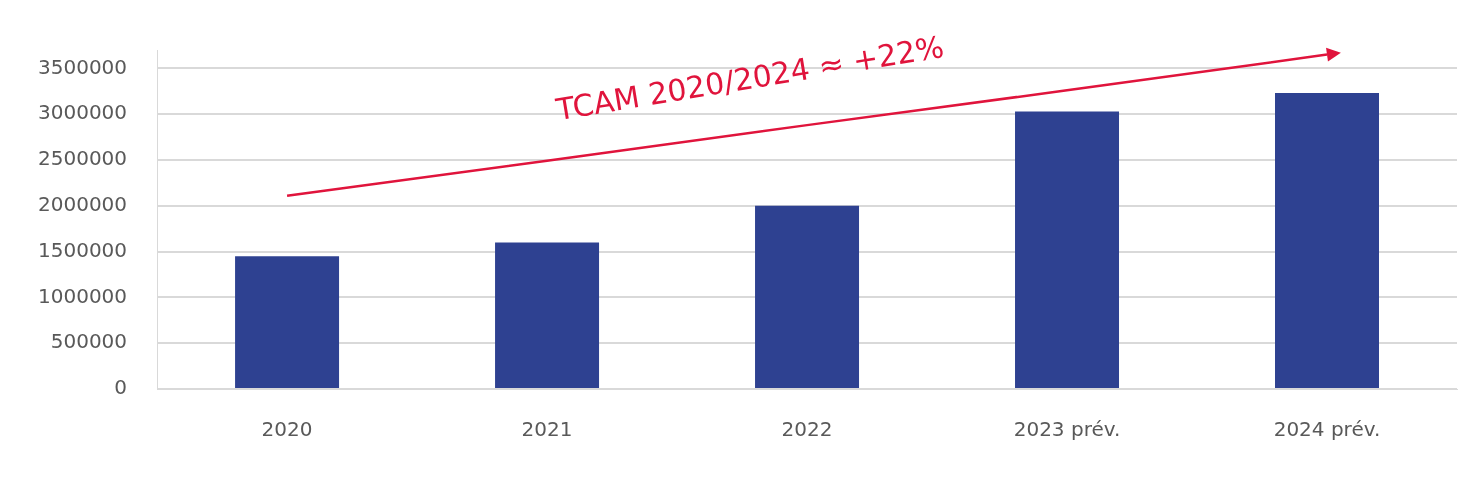  What do you see at coordinates (547, 429) in the screenshot?
I see `x-tick-label: 2021` at bounding box center [547, 429].